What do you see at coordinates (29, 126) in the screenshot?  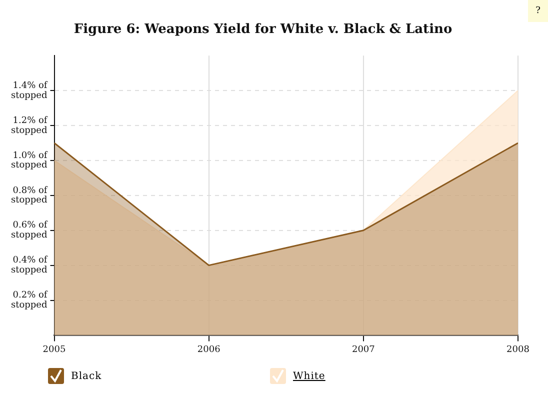 I see `y-tick-label: 1.2% of stopped` at bounding box center [29, 126].